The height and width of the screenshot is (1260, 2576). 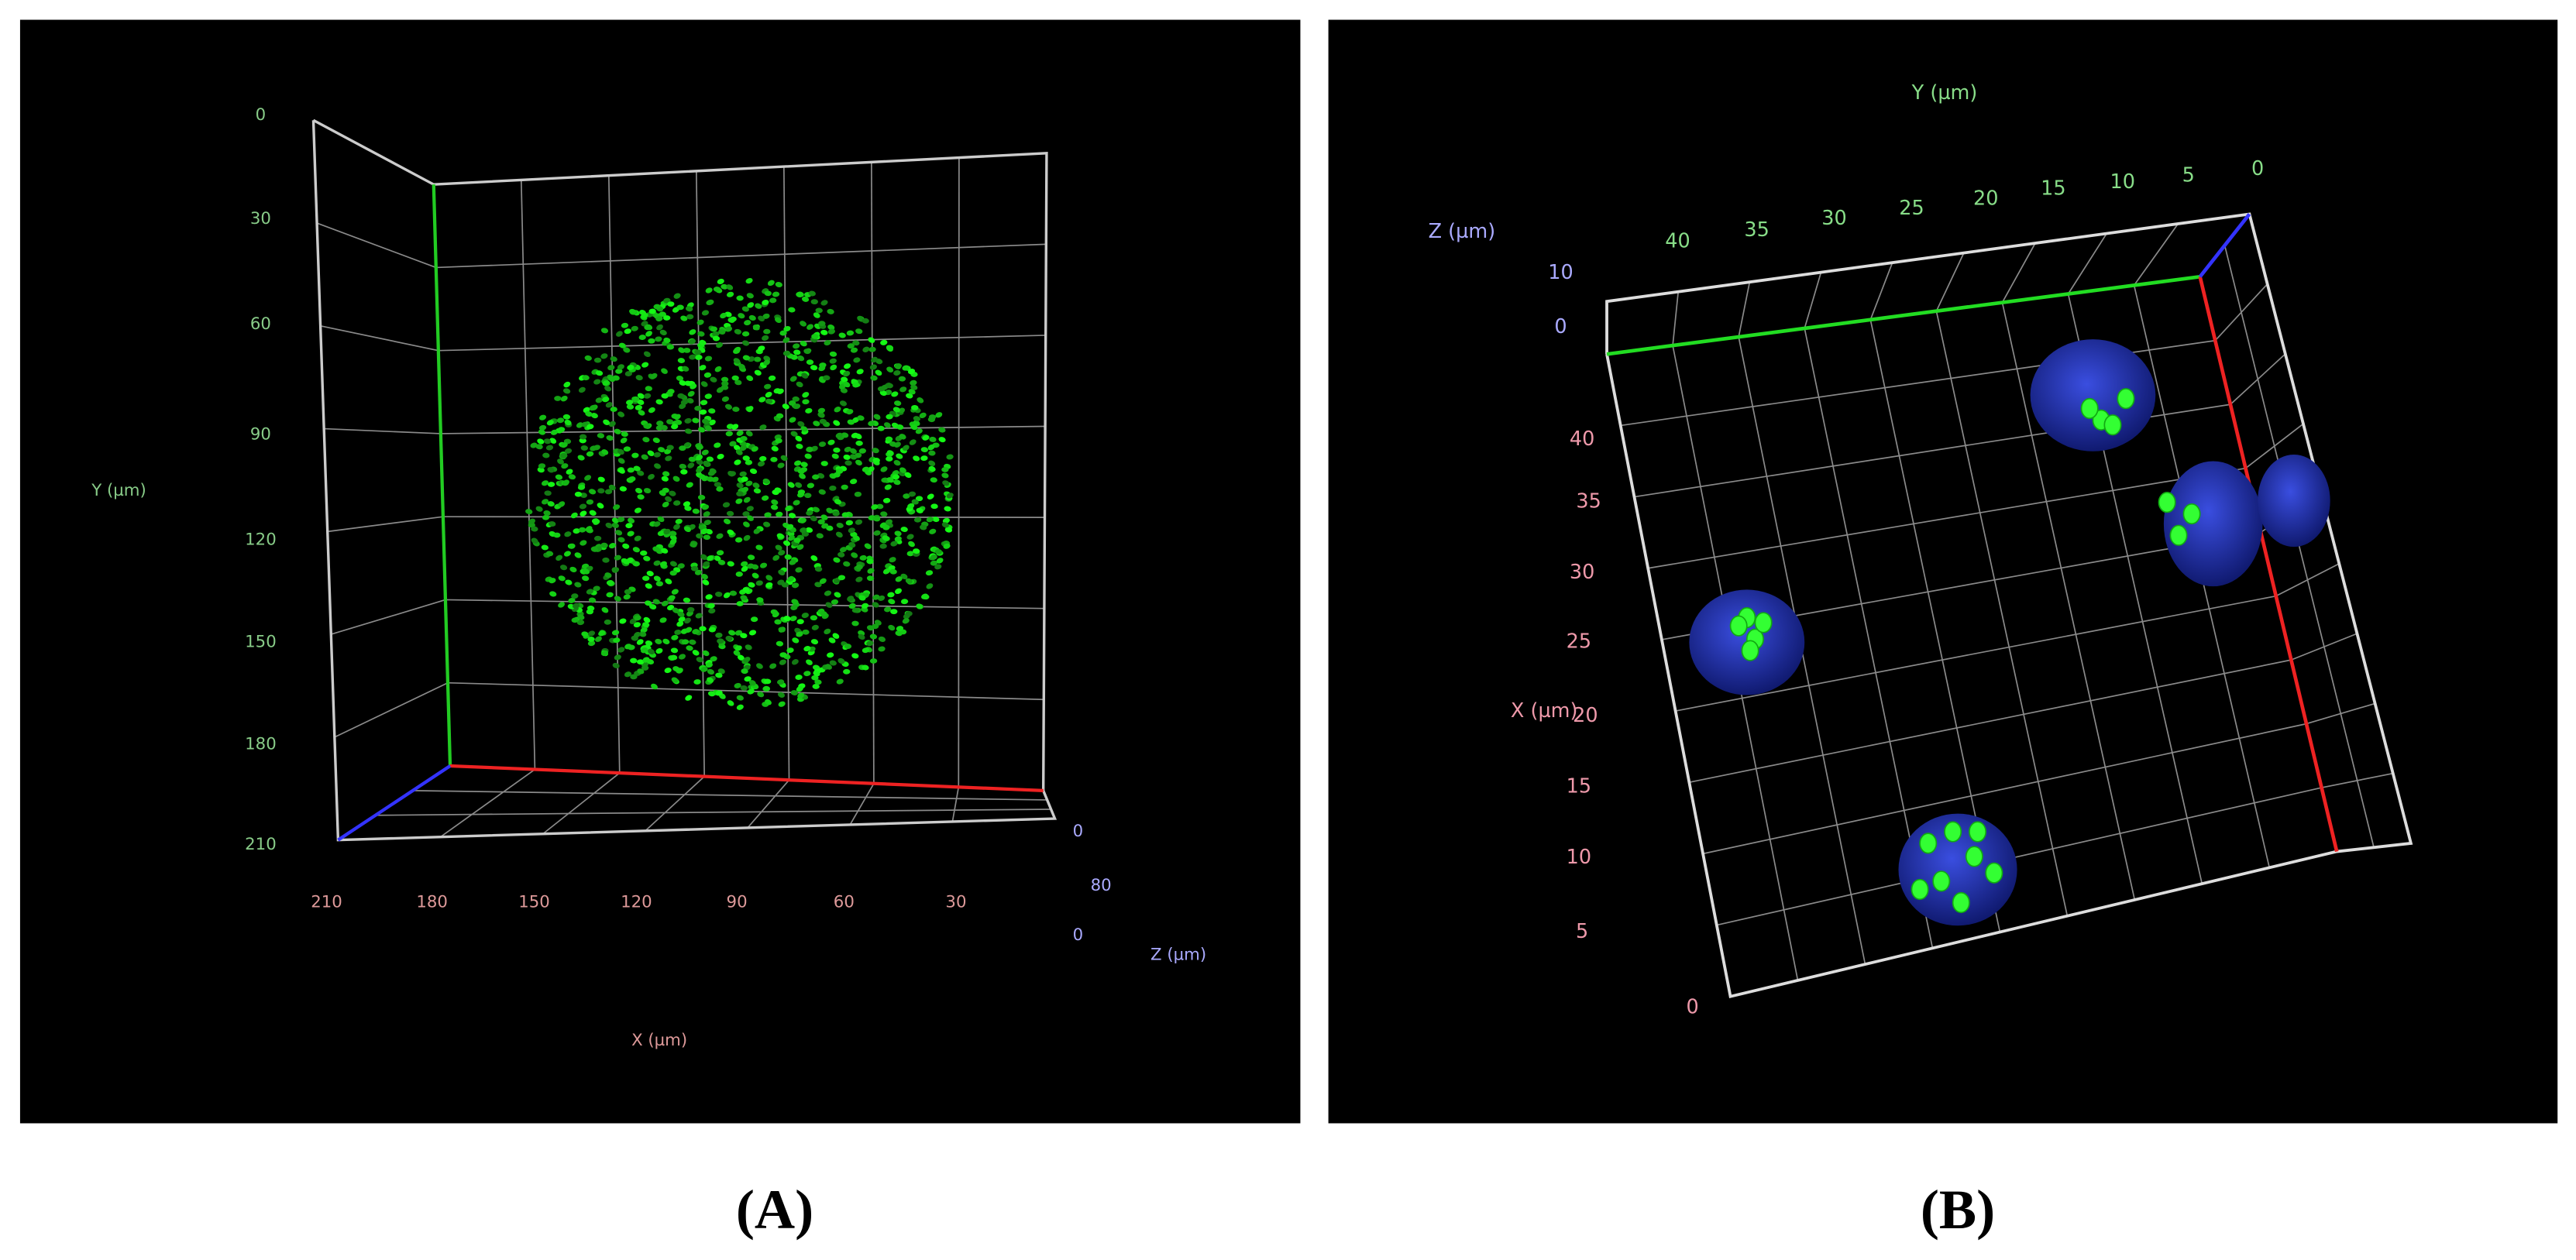 I want to click on x-tick-label: 90, so click(x=737, y=902).